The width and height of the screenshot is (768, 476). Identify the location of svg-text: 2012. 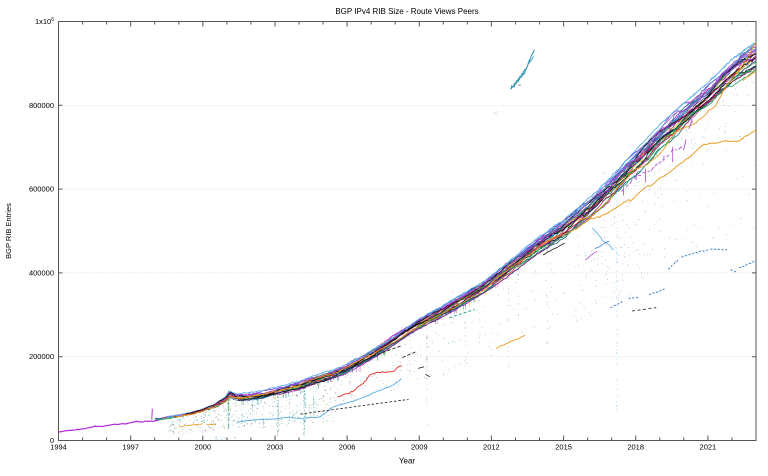
(491, 447).